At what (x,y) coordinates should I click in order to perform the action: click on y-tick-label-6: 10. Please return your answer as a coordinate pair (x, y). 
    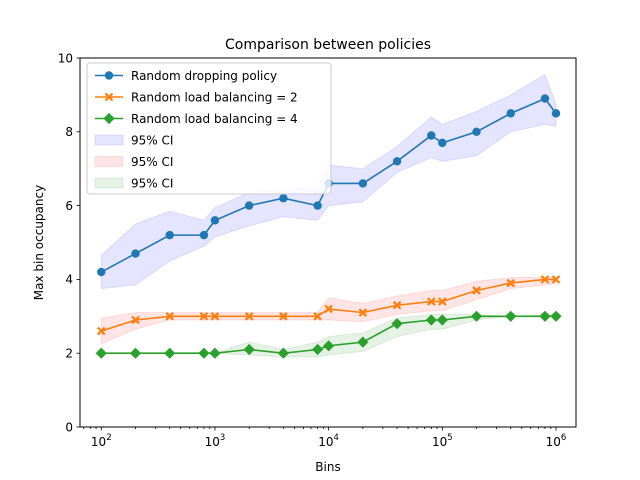
    Looking at the image, I should click on (65, 58).